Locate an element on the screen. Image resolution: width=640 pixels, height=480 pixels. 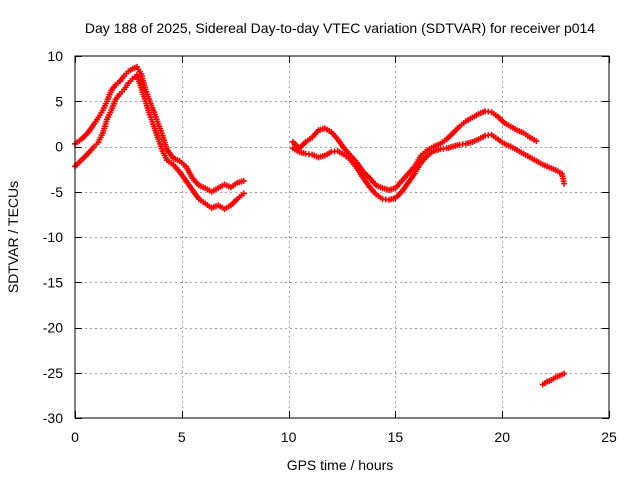
y-tick-label: -10 is located at coordinates (53, 237).